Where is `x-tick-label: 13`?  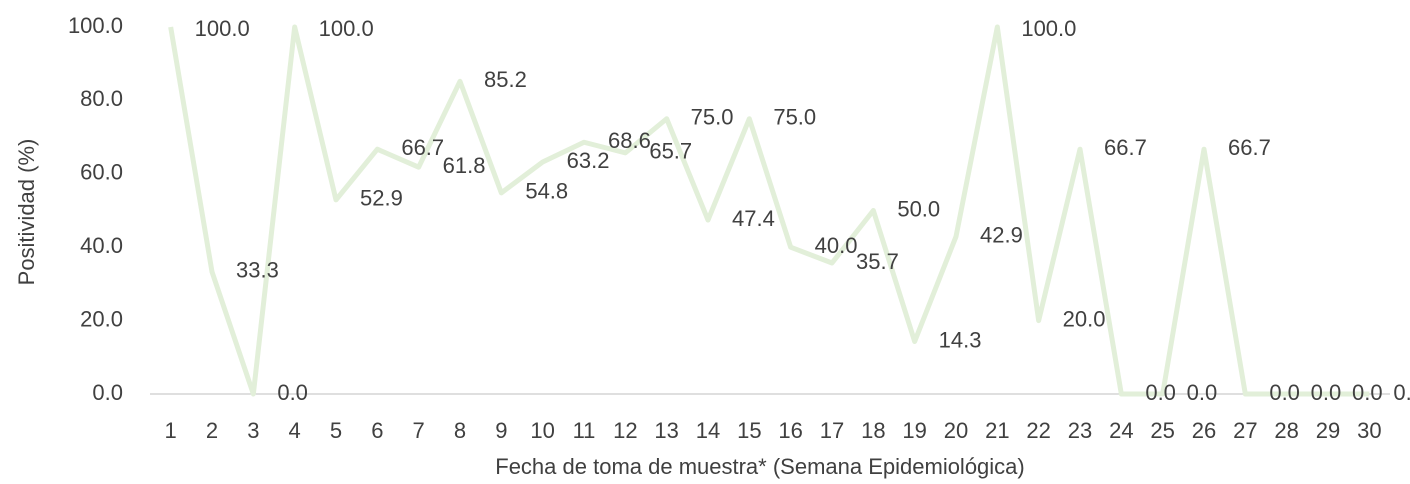
x-tick-label: 13 is located at coordinates (666, 430).